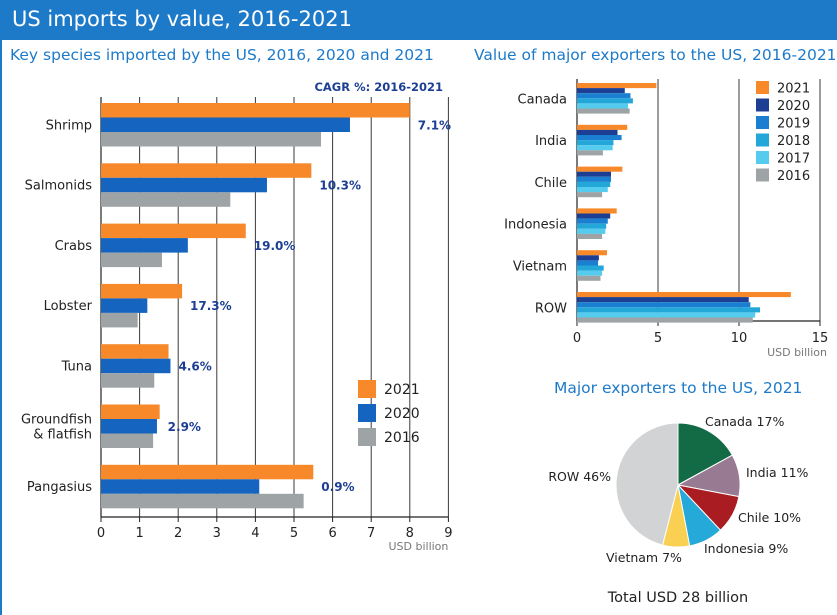  Describe the element at coordinates (793, 176) in the screenshot. I see `legend-label-exporters: 2016` at that location.